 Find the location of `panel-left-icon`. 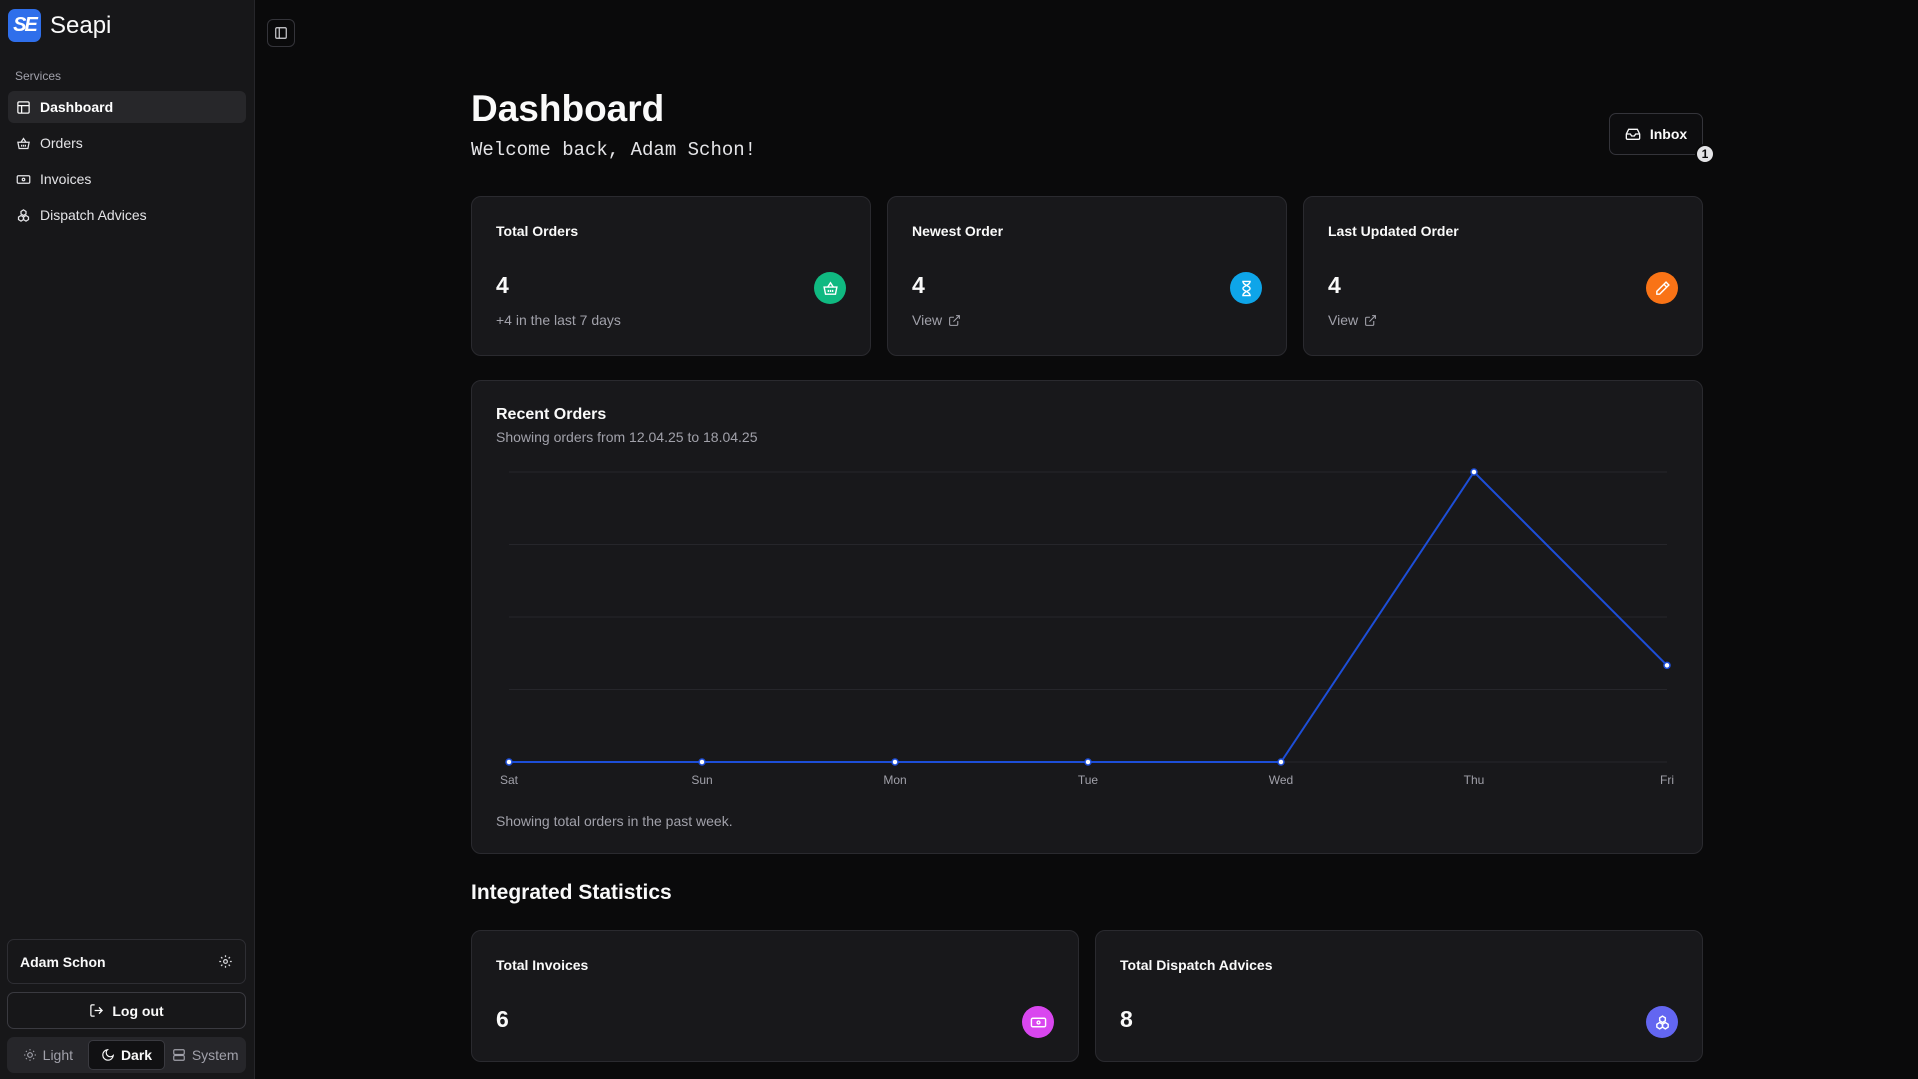

panel-left-icon is located at coordinates (281, 33).